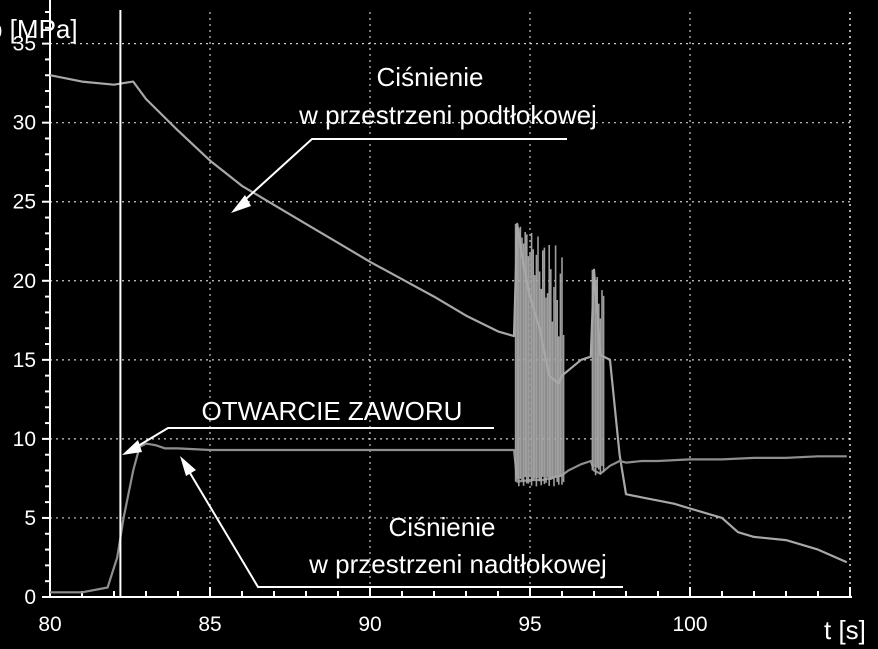 This screenshot has width=878, height=649. What do you see at coordinates (30, 597) in the screenshot?
I see `y-tick-label: 0` at bounding box center [30, 597].